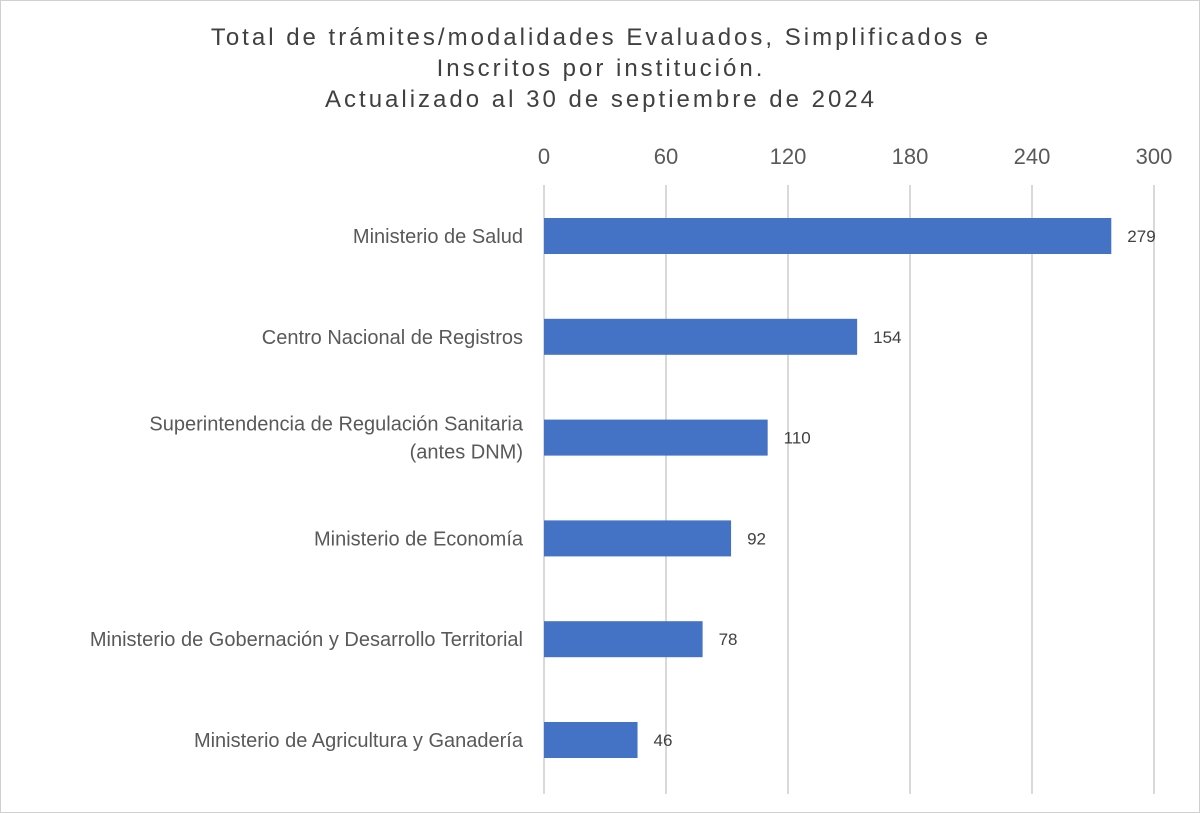 The height and width of the screenshot is (814, 1200). Describe the element at coordinates (359, 741) in the screenshot. I see `category-label: Ministerio de Agricultura y Ganadería` at that location.